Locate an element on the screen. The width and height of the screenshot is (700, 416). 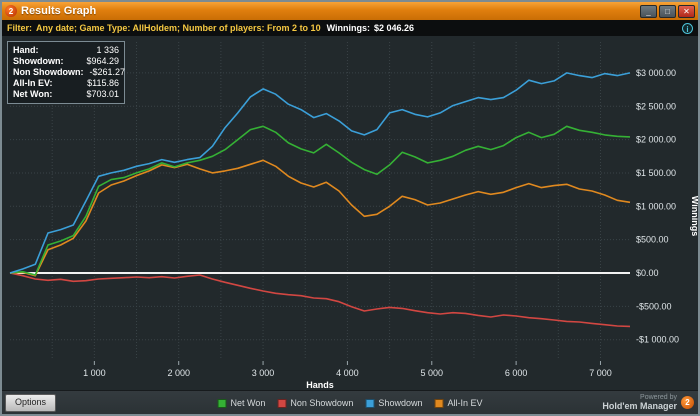
svg-text: $2 500.00 is located at coordinates (656, 106).